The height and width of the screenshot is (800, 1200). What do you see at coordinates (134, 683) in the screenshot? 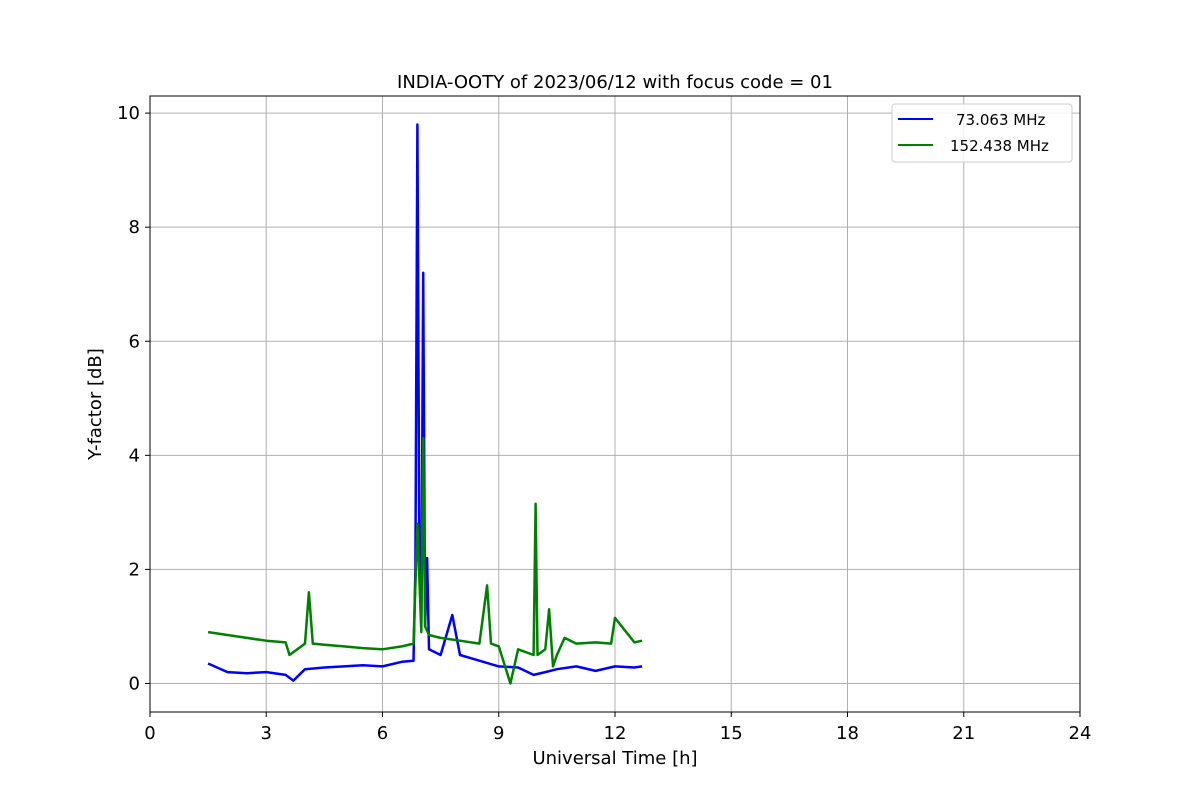
I see `y-tick-label: 0` at bounding box center [134, 683].